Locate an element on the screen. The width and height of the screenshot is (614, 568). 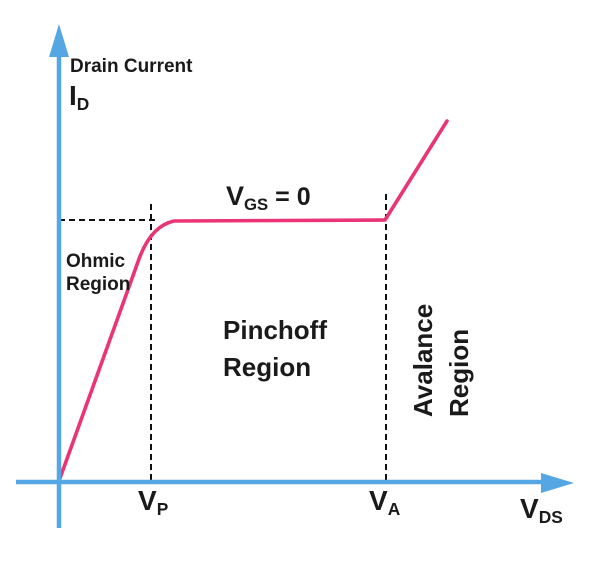
va-sub: A is located at coordinates (394, 508).